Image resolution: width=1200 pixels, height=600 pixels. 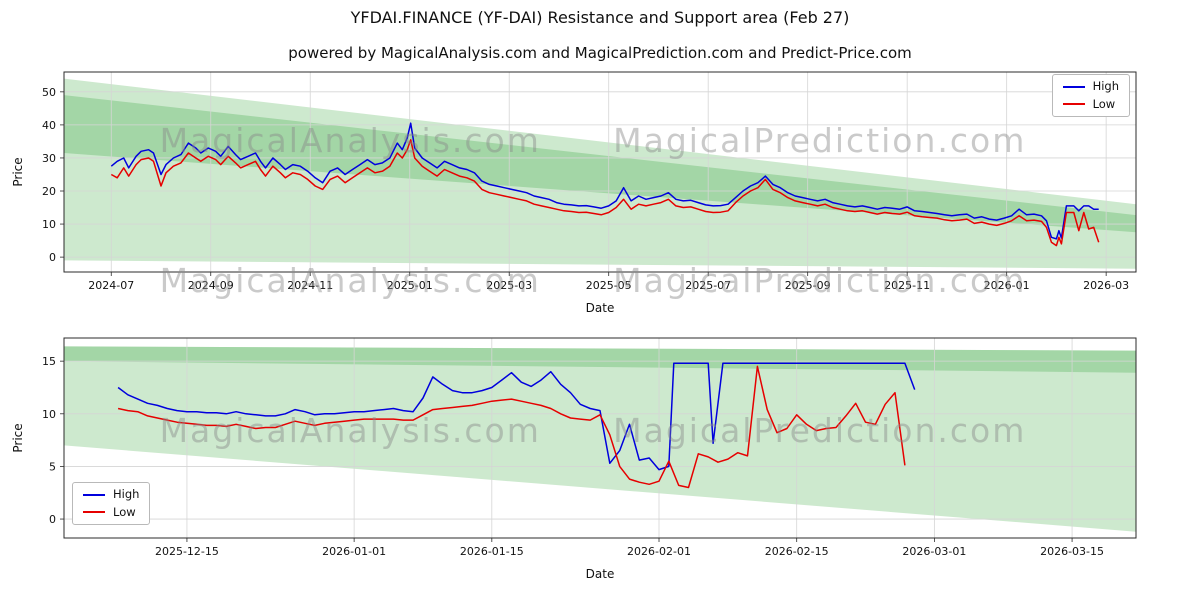 What do you see at coordinates (934, 551) in the screenshot?
I see `x-tick-label: 2026-03-01` at bounding box center [934, 551].